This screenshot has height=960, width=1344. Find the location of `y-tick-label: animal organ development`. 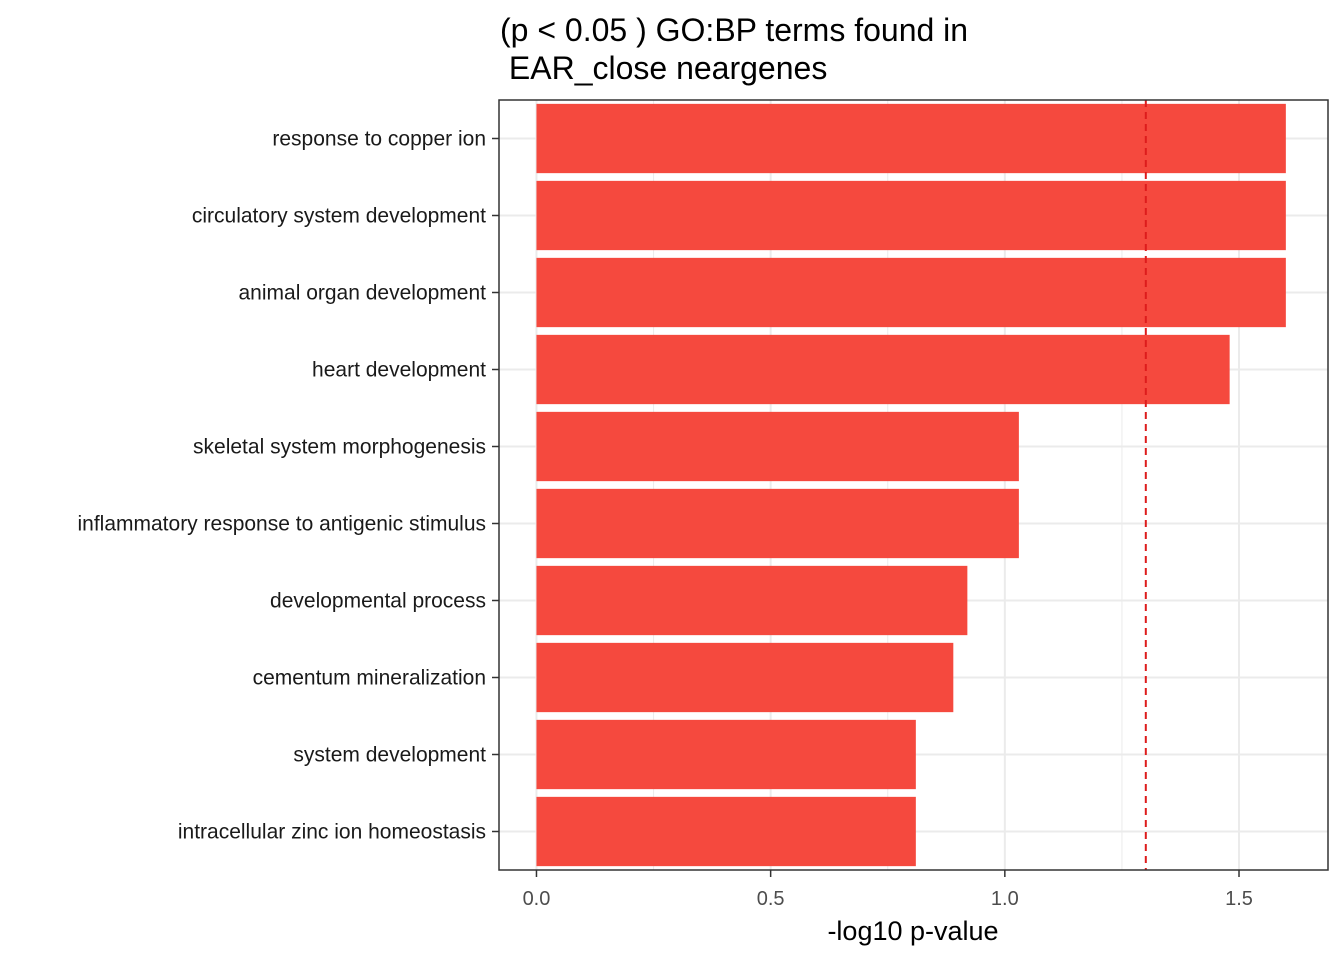

y-tick-label: animal organ development is located at coordinates (363, 293).